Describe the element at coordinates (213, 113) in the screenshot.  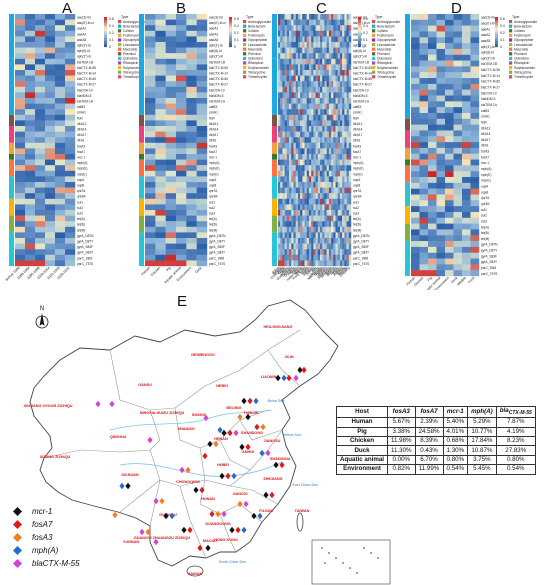
I see `row-label: cmlA1` at that location.